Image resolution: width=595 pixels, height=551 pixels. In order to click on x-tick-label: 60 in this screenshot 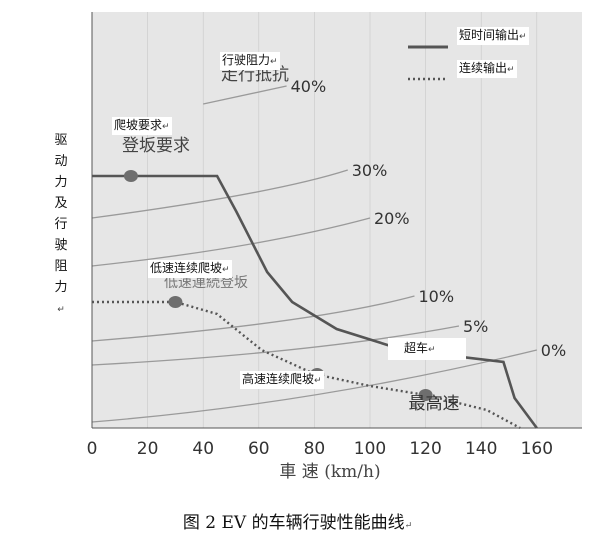, I will do `click(259, 449)`.